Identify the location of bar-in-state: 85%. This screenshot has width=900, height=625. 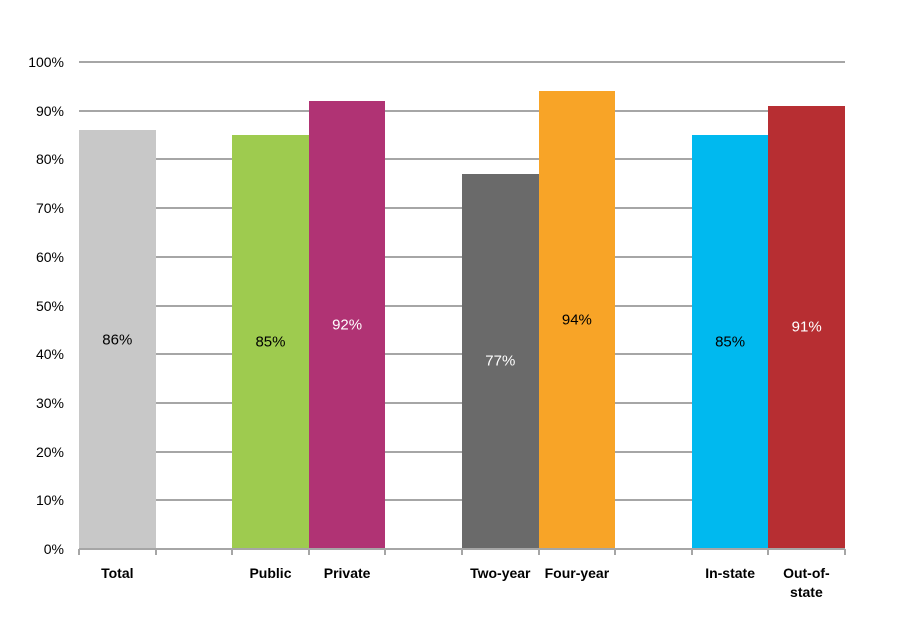
(730, 342).